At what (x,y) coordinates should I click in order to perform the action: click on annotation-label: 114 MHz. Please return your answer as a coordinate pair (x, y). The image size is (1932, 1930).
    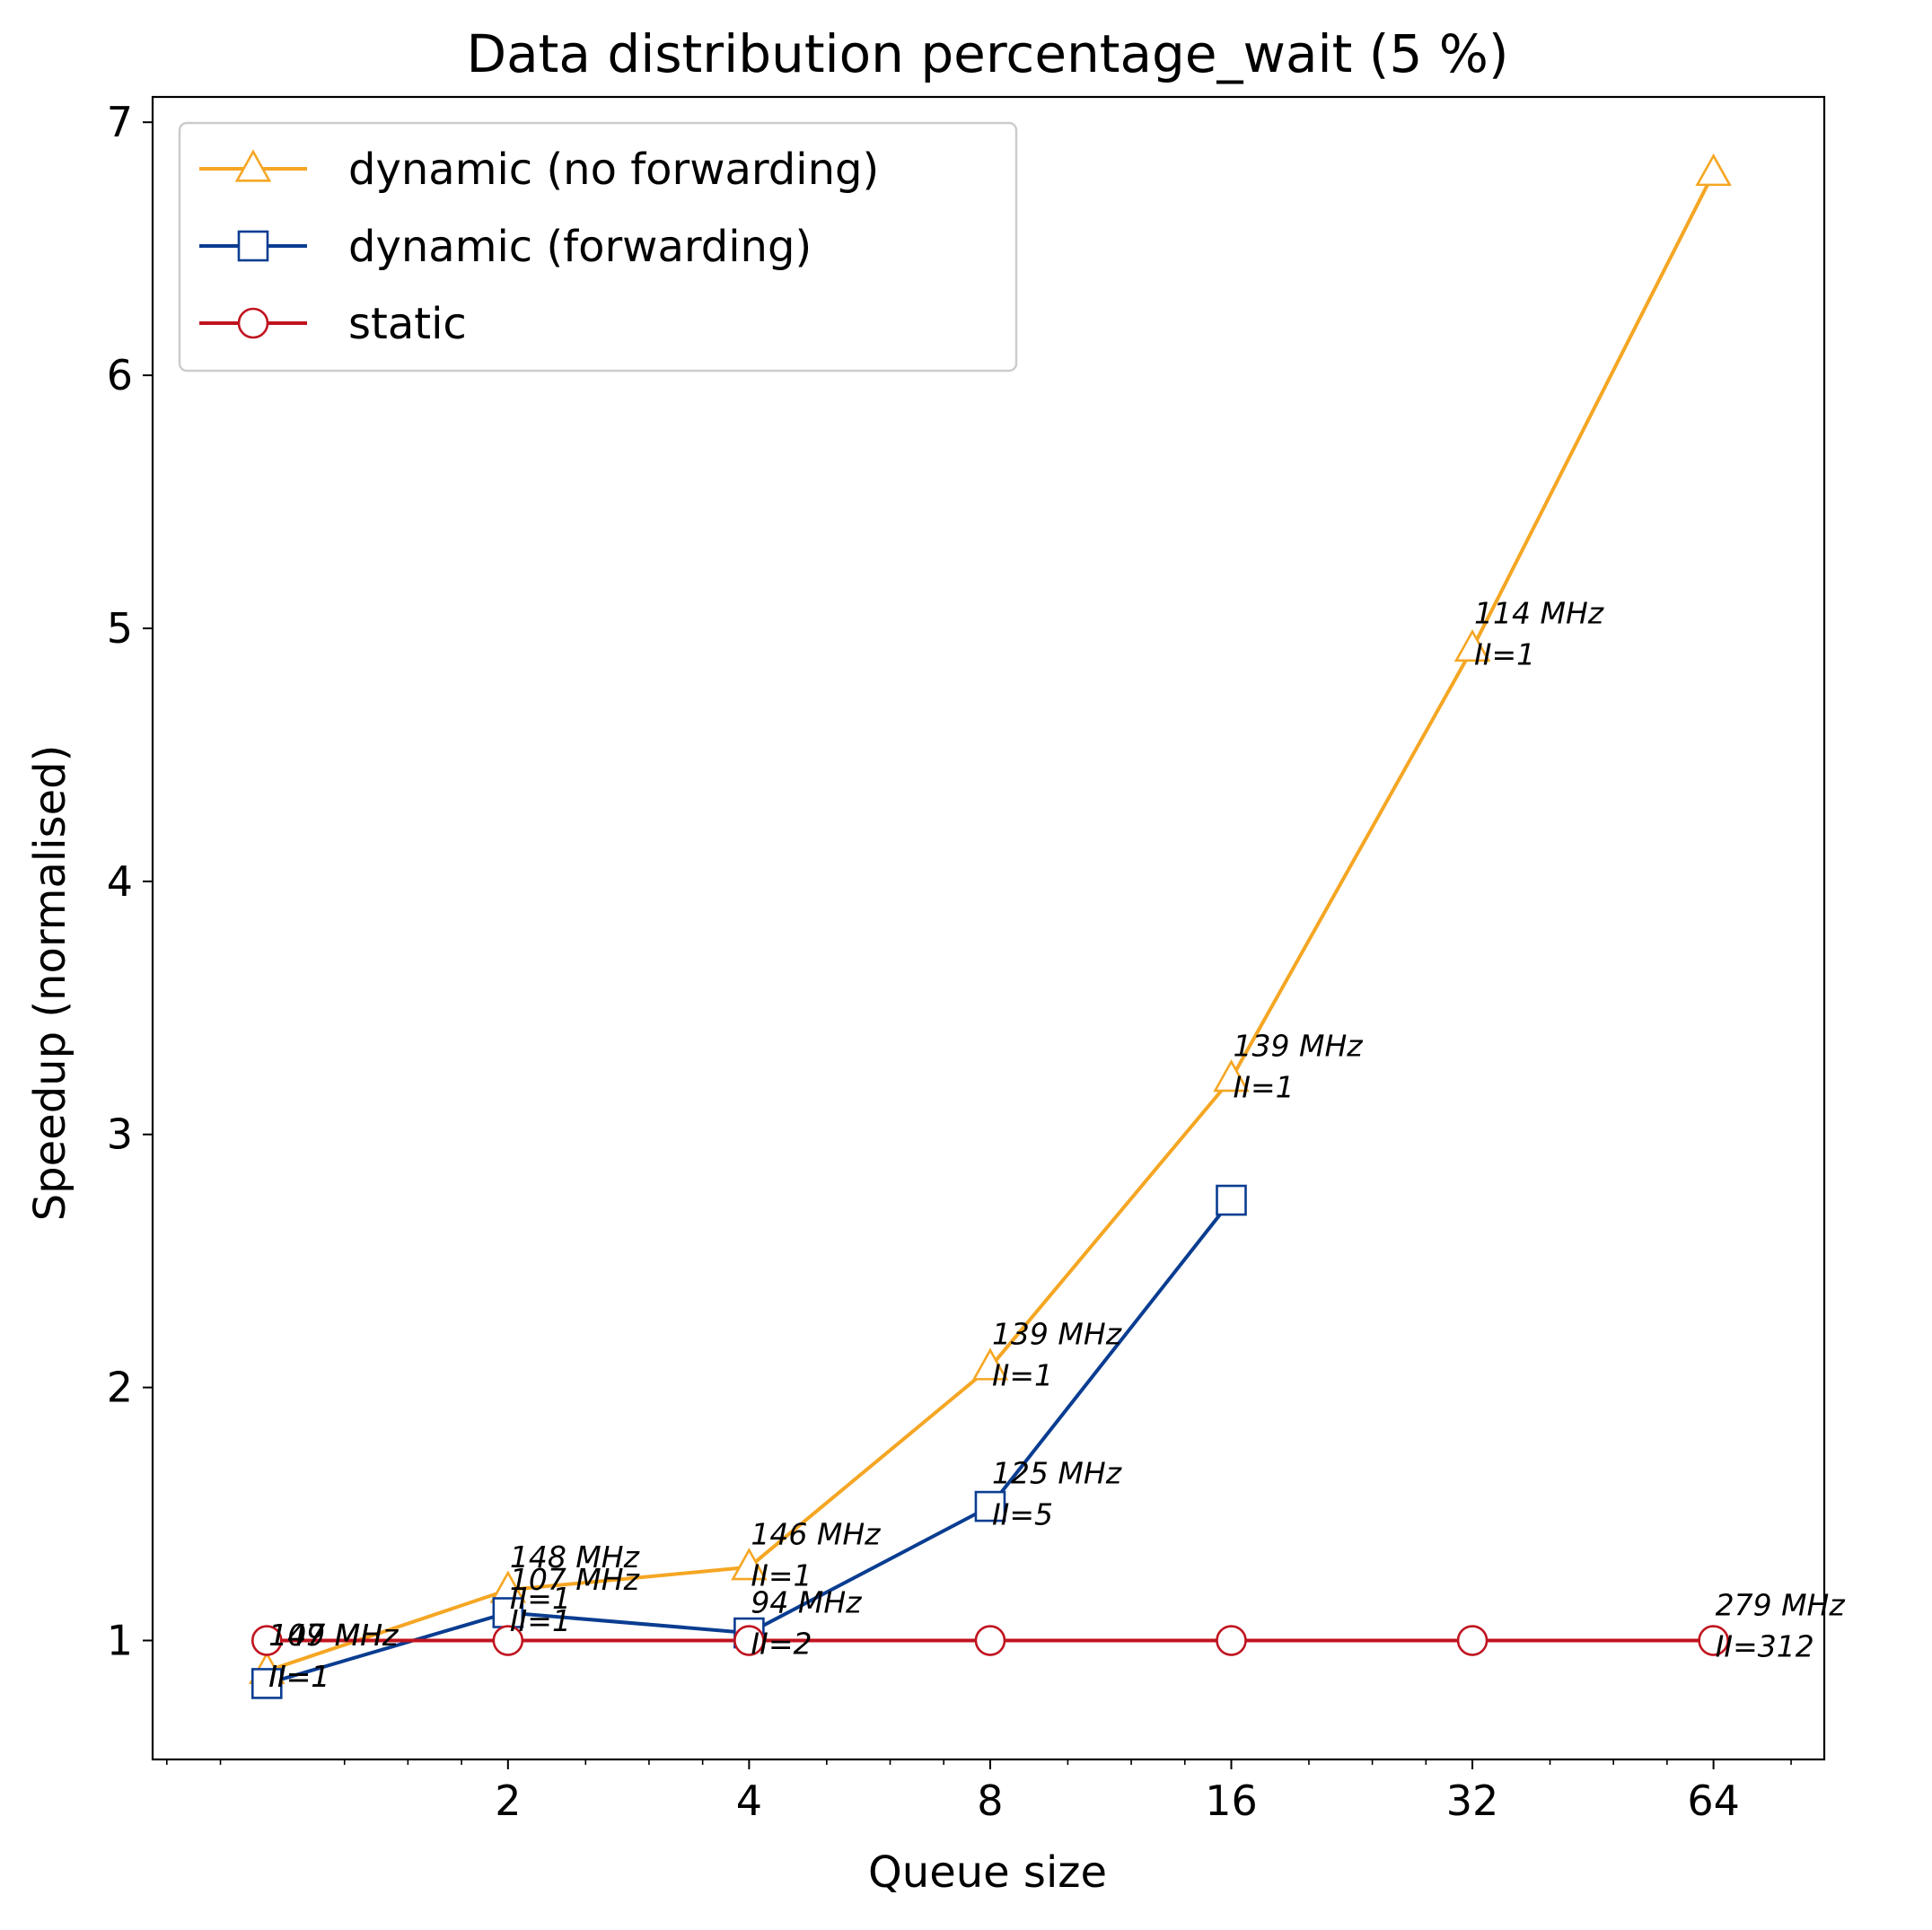
    Looking at the image, I should click on (1539, 612).